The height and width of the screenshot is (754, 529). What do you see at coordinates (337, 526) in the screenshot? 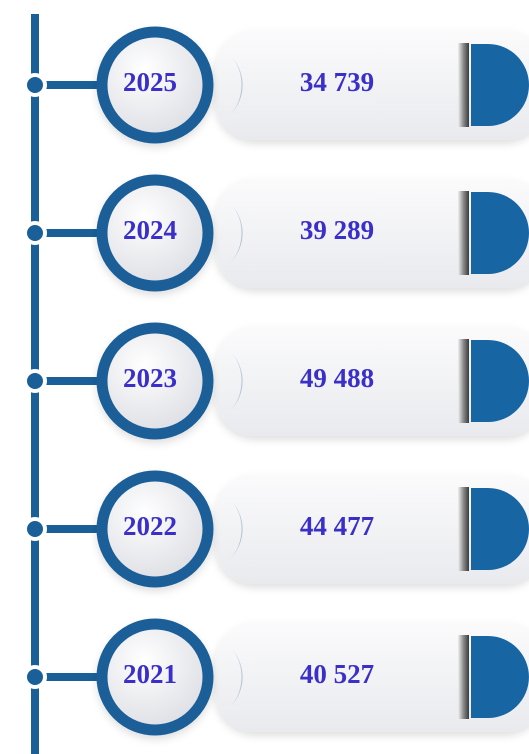
I see `value-label: 44 477` at bounding box center [337, 526].